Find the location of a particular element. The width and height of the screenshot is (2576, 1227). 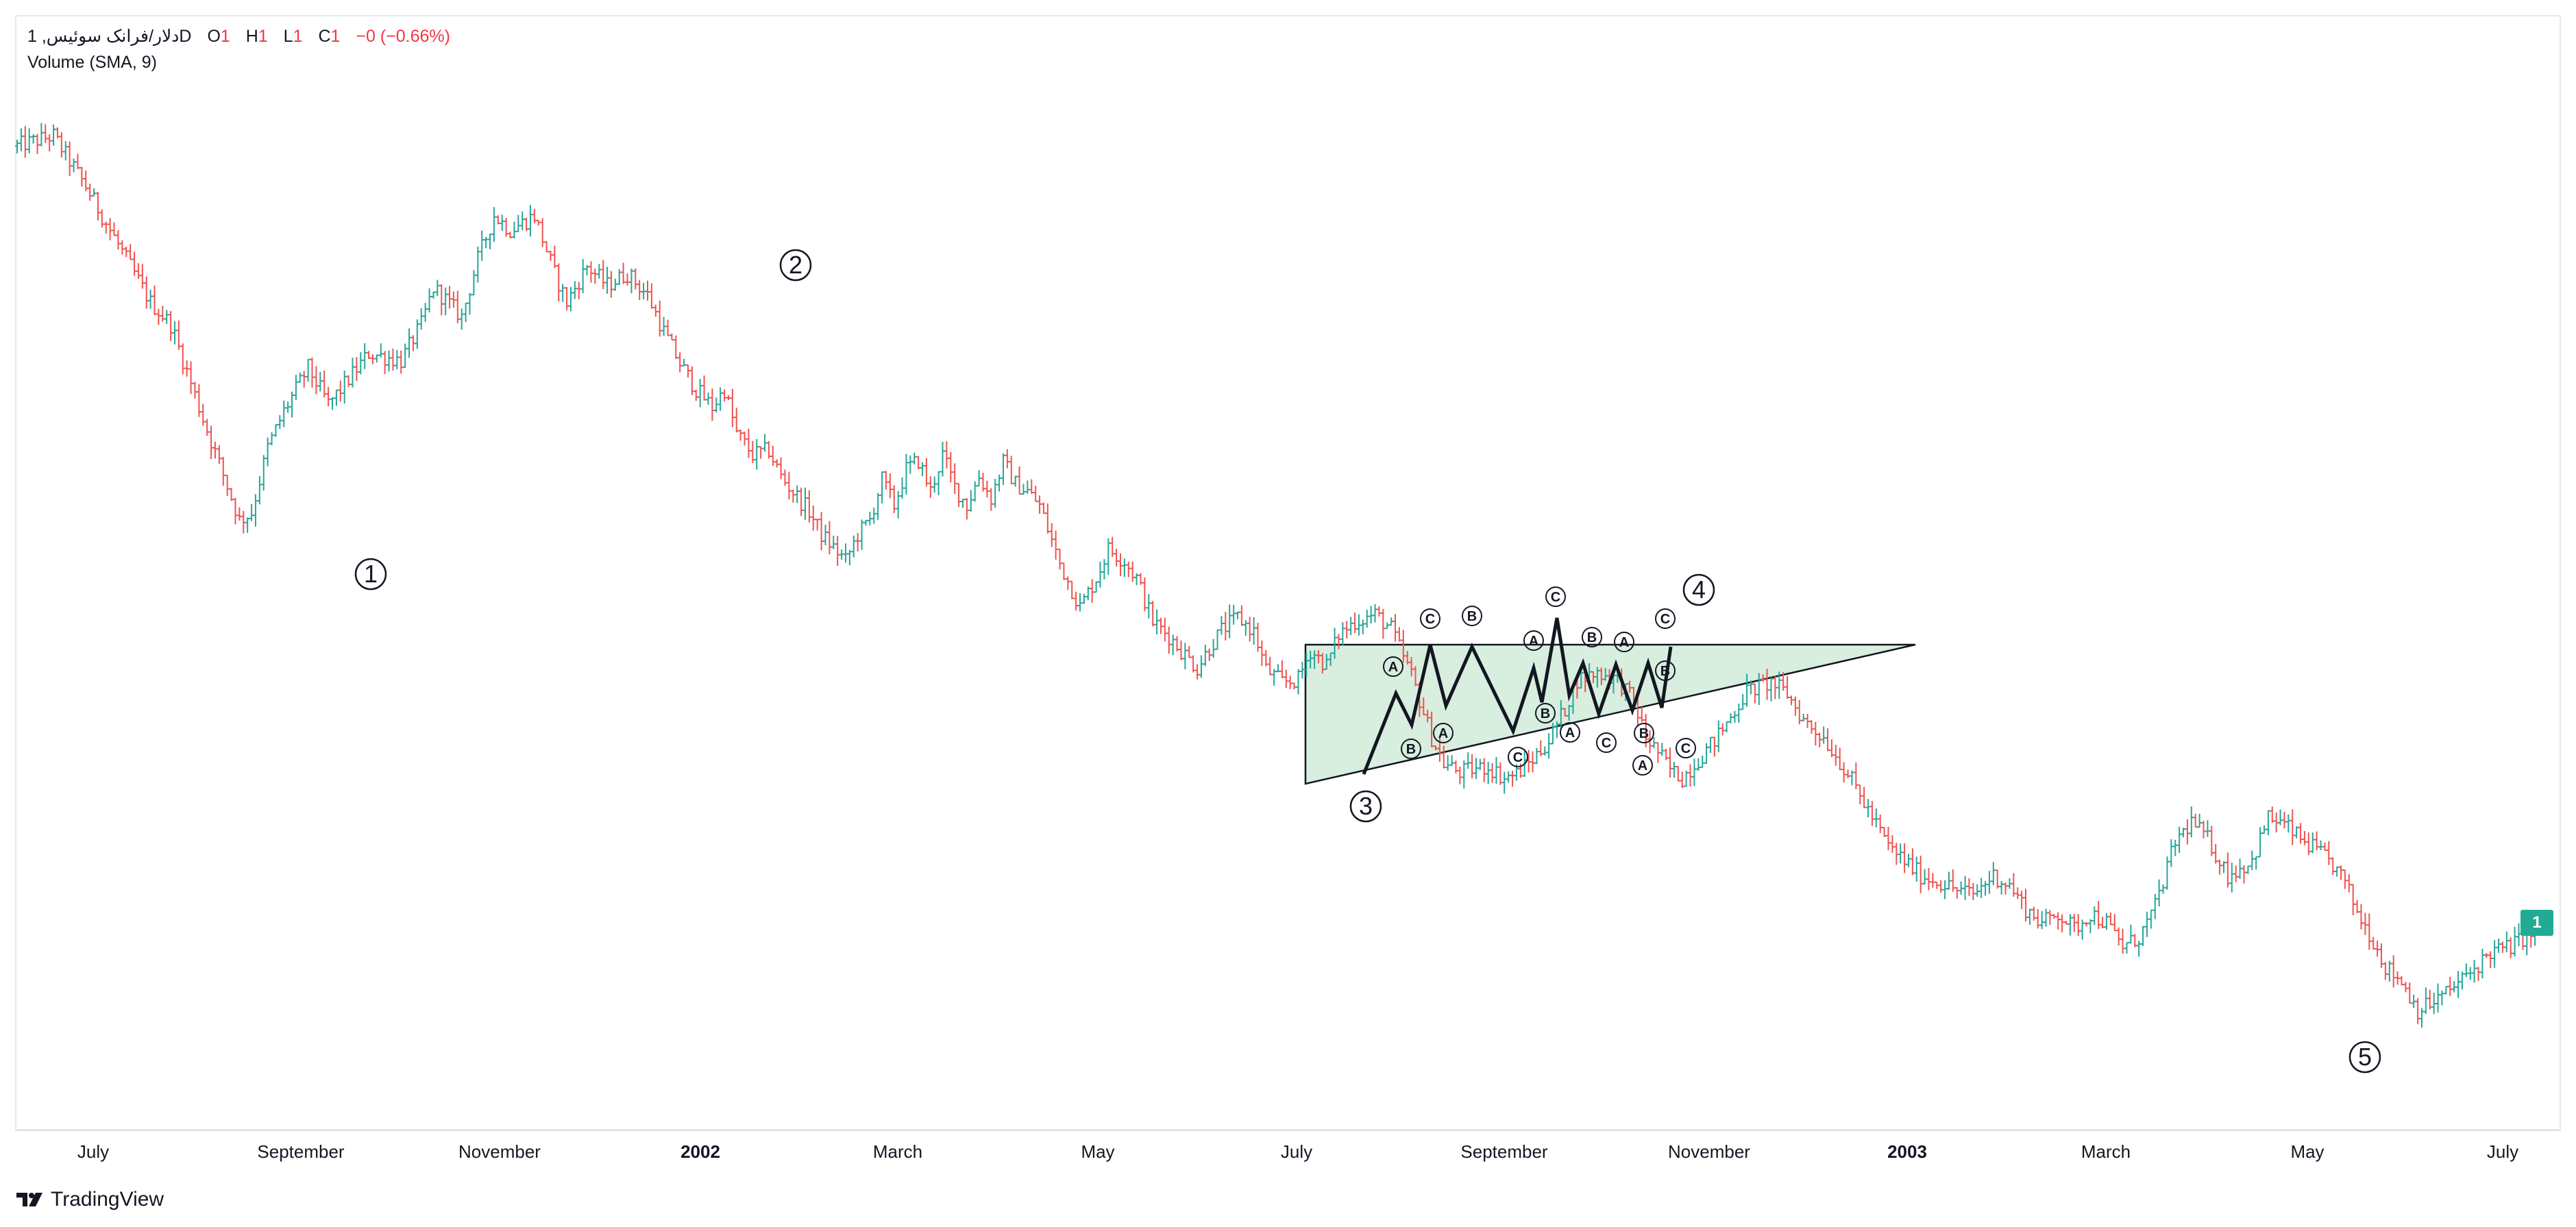

symbol-name: دلار/فرانک سوئیس, 1 is located at coordinates (104, 36).